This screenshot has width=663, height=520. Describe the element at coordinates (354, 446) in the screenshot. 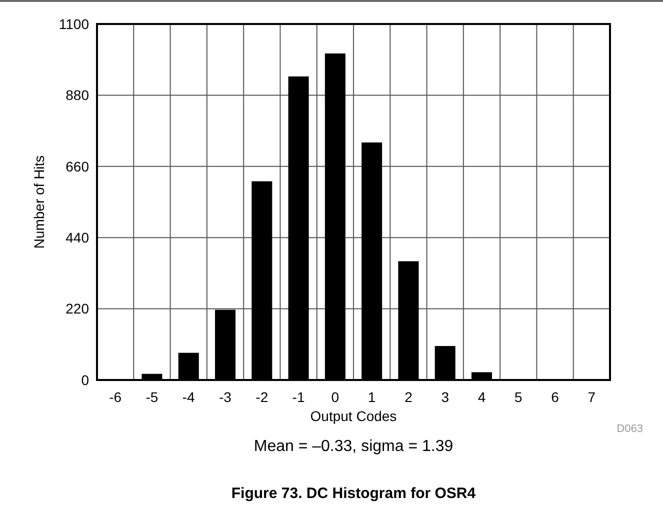

I see `text: Mean = –0.33, sigma = 1.39` at that location.